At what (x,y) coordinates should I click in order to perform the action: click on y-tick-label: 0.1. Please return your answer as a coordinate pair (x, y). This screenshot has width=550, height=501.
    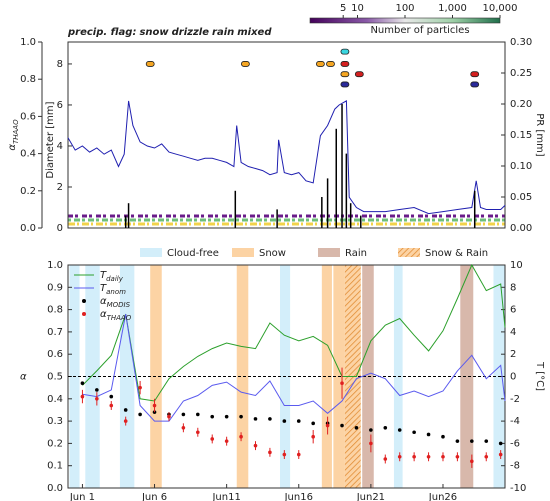
    Looking at the image, I should click on (55, 466).